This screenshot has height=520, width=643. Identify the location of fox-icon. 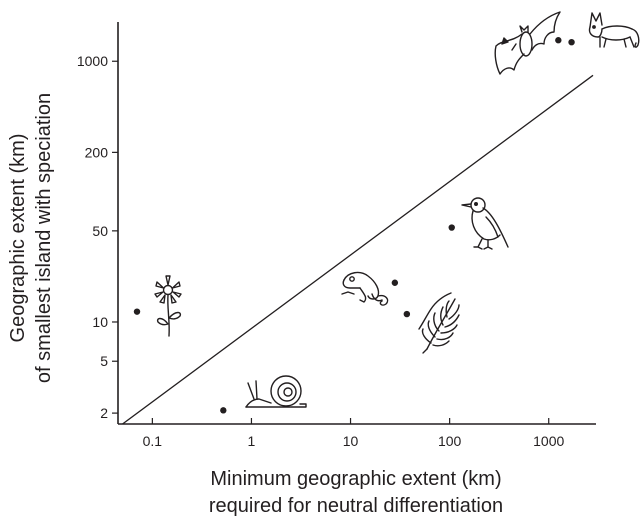
(614, 30).